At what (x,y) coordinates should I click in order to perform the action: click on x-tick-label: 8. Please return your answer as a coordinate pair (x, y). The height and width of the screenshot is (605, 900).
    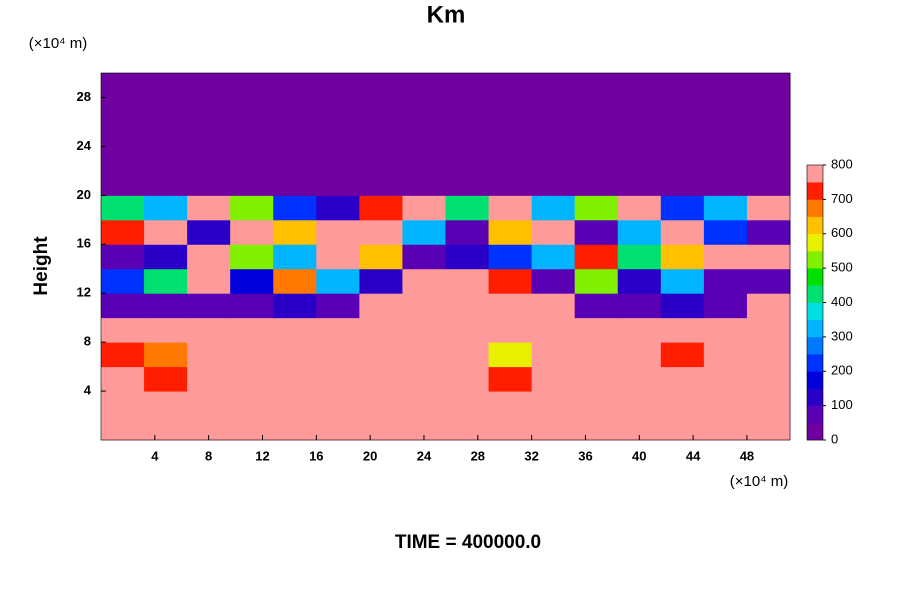
    Looking at the image, I should click on (208, 455).